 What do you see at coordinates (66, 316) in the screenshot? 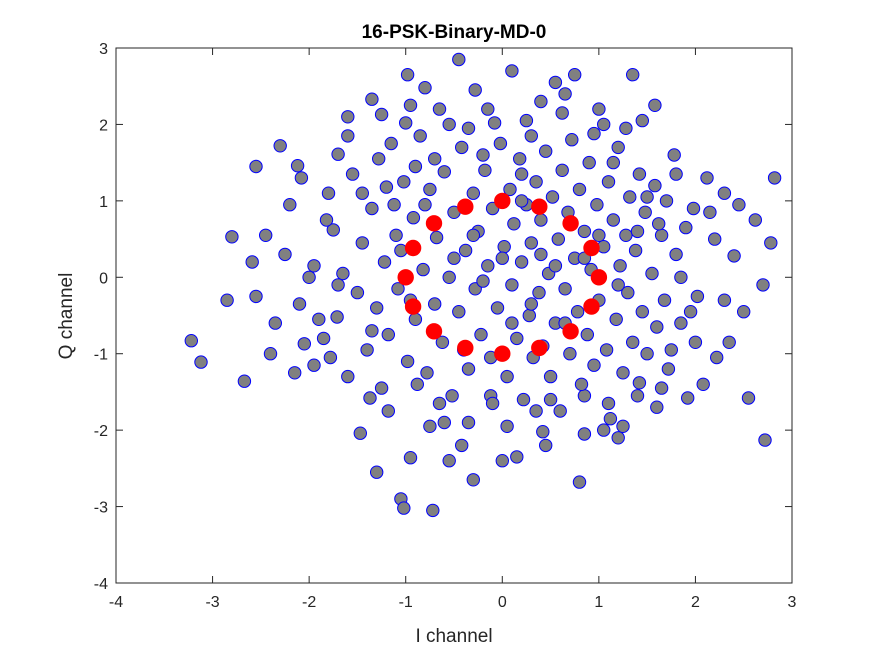
I see `y-axis-label: Q channel` at bounding box center [66, 316].